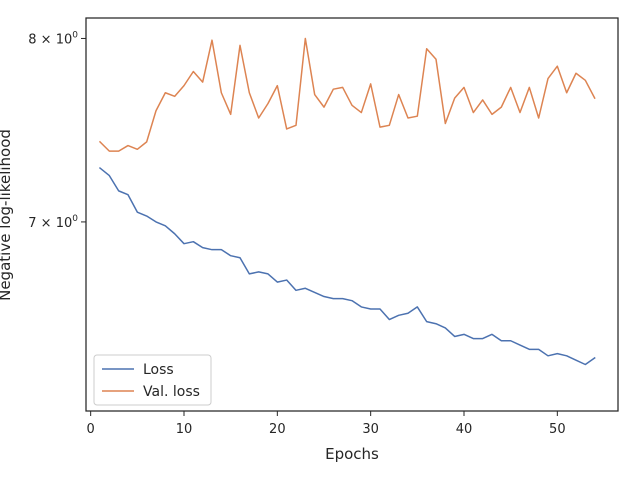 The height and width of the screenshot is (484, 640). Describe the element at coordinates (184, 429) in the screenshot. I see `x-tick-label: 10` at that location.